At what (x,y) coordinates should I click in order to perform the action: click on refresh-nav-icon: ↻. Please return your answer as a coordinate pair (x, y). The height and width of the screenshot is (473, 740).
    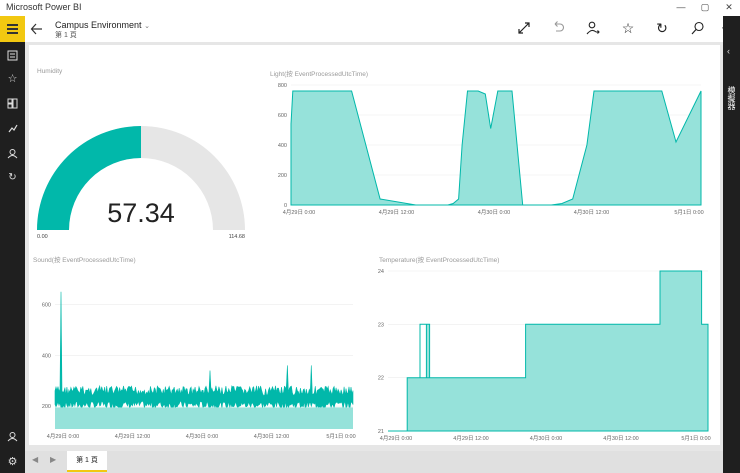
    Looking at the image, I should click on (12, 177).